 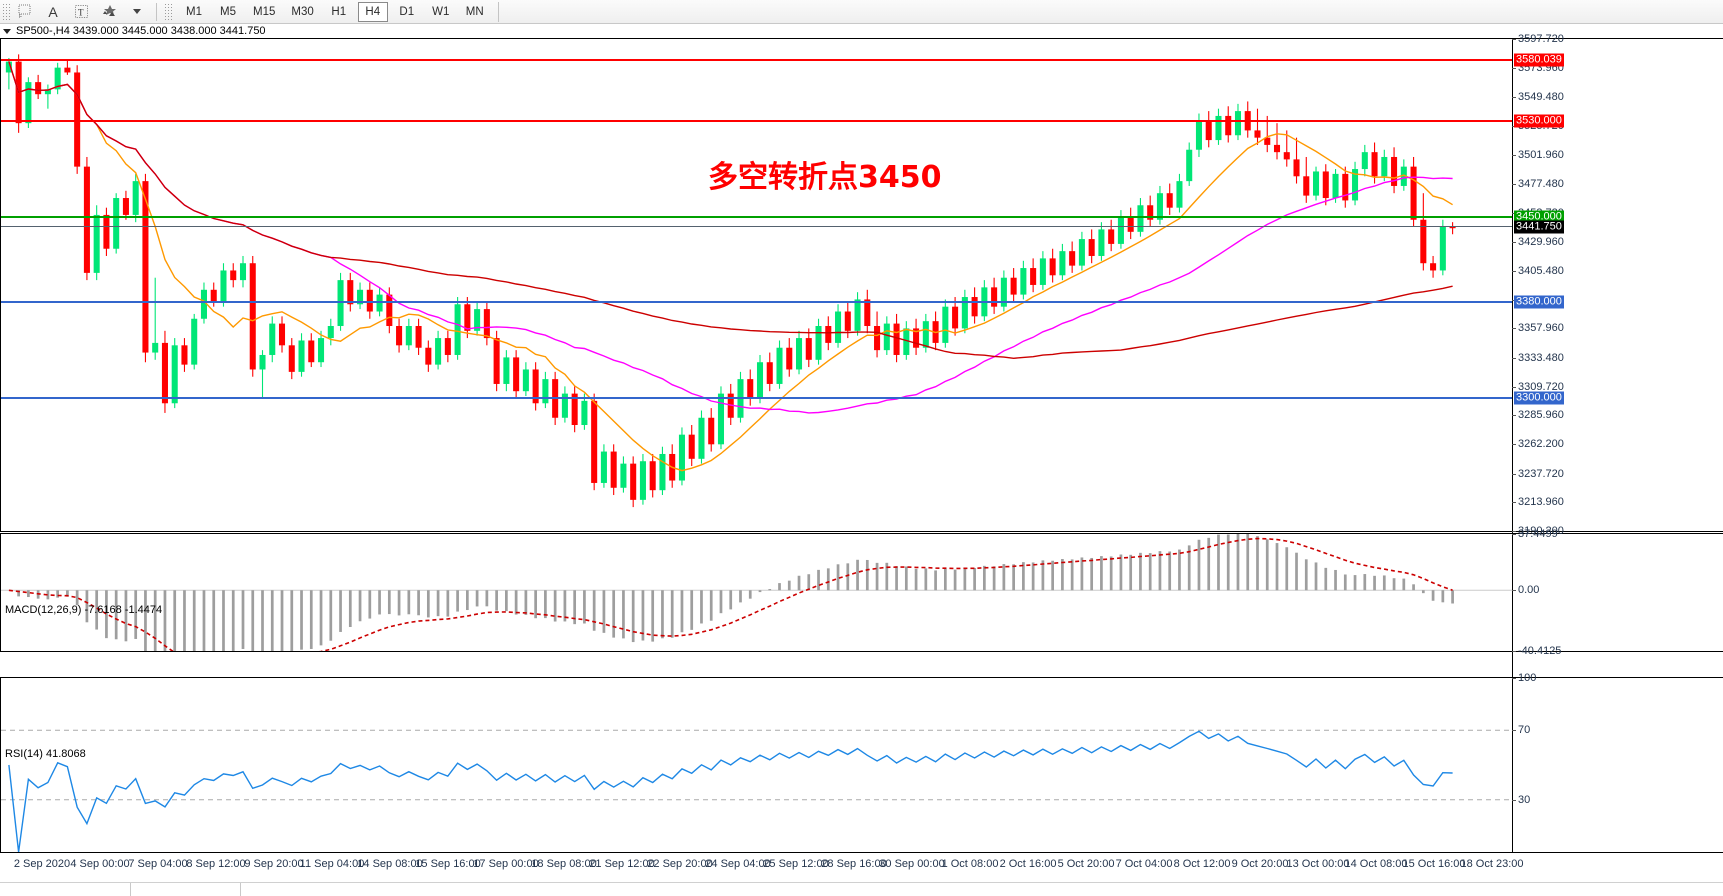 What do you see at coordinates (1541, 39) in the screenshot?
I see `price-axis-label: 3597.720` at bounding box center [1541, 39].